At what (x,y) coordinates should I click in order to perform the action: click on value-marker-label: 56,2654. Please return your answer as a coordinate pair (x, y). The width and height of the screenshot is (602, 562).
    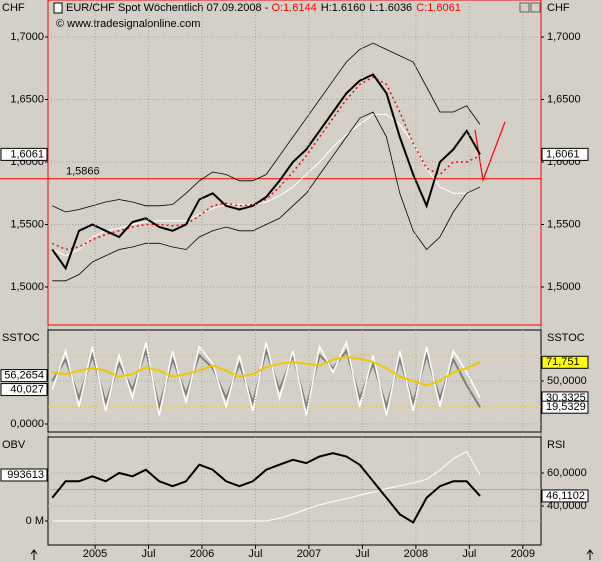
    Looking at the image, I should click on (24, 376).